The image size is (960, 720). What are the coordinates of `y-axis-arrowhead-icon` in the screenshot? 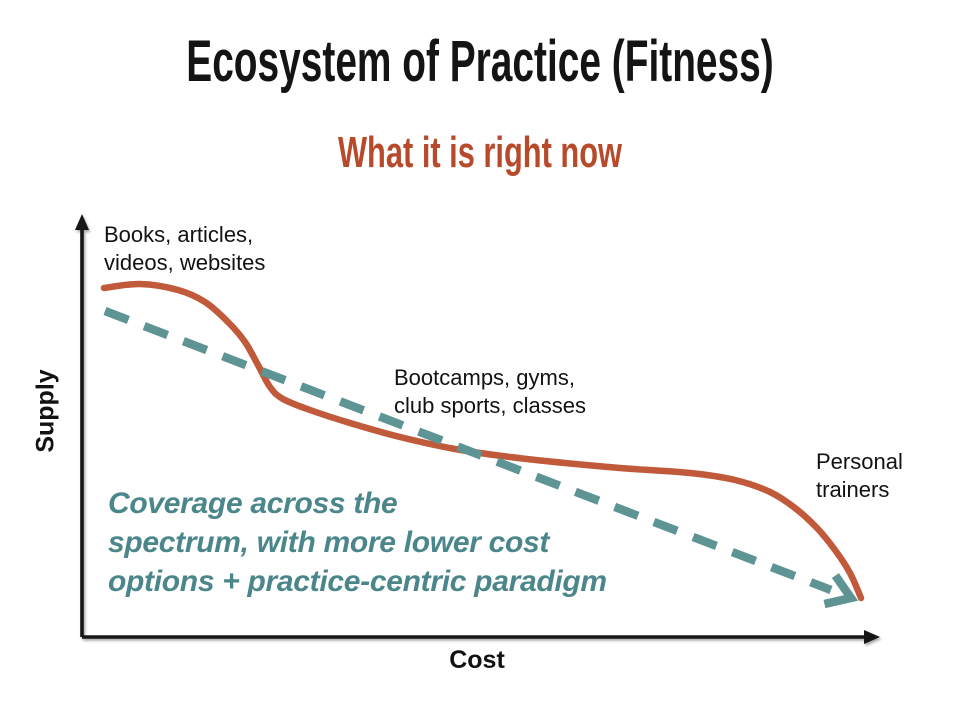 It's located at (82, 222).